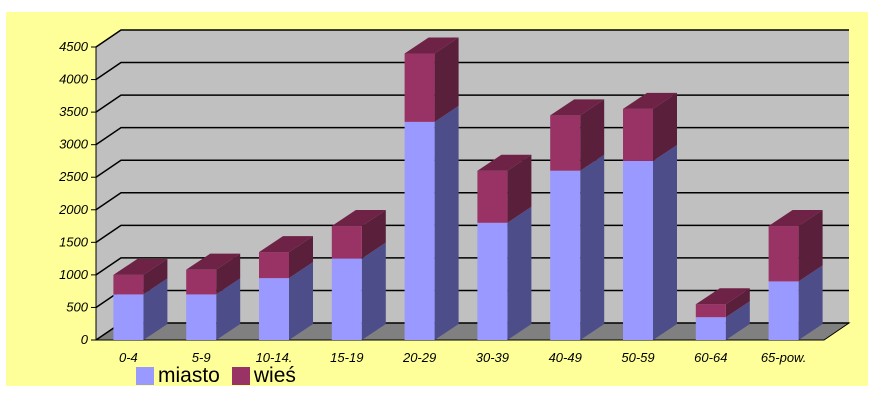 Image resolution: width=874 pixels, height=394 pixels. Describe the element at coordinates (274, 375) in the screenshot. I see `legend-label: wieś` at that location.